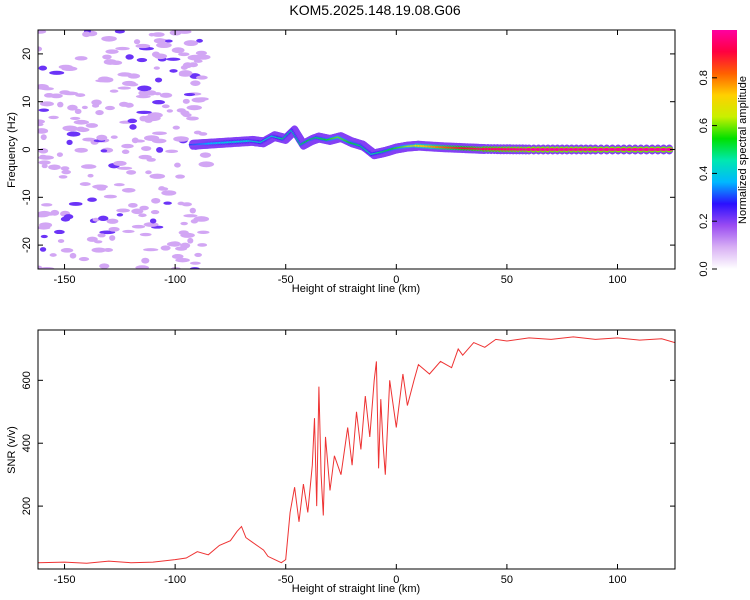 This screenshot has height=600, width=750. I want to click on y-tick-label: -10, so click(27, 197).